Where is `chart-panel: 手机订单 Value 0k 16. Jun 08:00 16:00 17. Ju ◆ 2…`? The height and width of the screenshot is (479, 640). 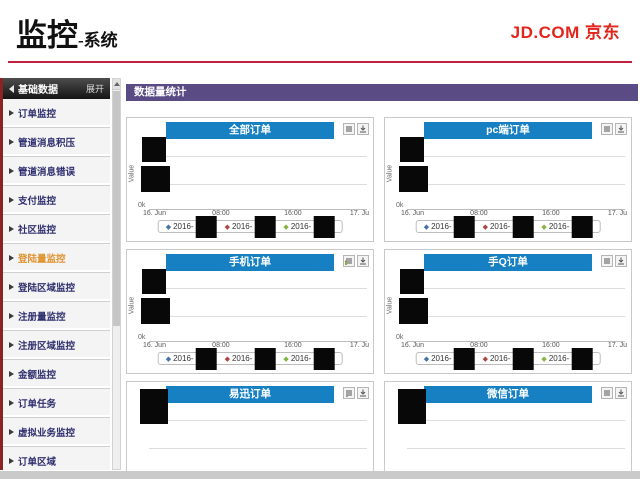 chart-panel: 手机订单 Value 0k 16. Jun 08:00 16:00 17. Ju ◆ 2… is located at coordinates (250, 311).